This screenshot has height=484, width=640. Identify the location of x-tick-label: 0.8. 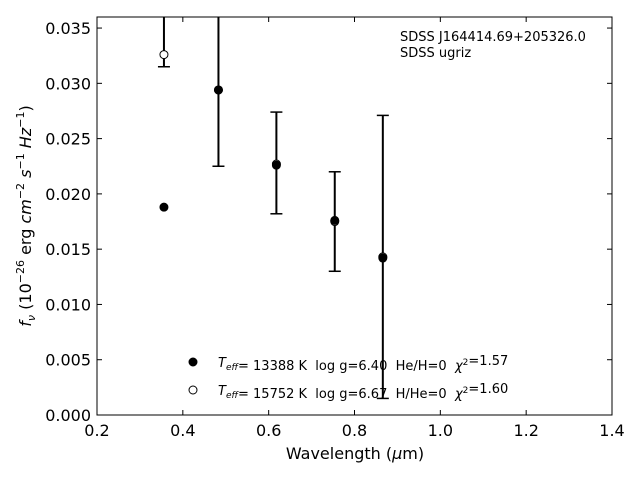
(354, 430).